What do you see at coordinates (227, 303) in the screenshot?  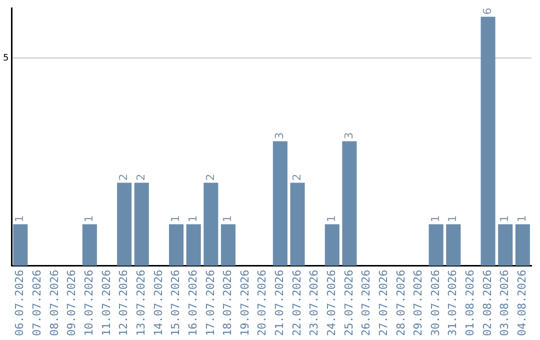 I see `x-tick-label: 18.07.2026` at bounding box center [227, 303].